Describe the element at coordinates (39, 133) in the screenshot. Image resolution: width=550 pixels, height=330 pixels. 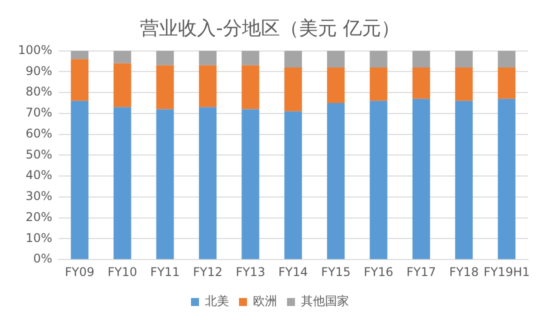
I see `y-tick-label: 60%` at that location.